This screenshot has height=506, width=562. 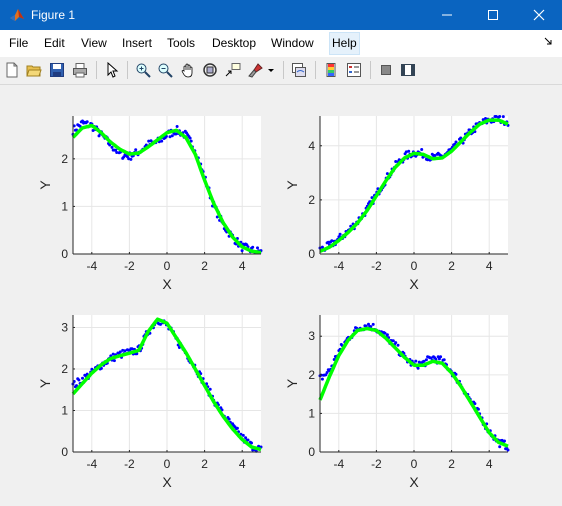 I want to click on minimize-icon, so click(x=447, y=15).